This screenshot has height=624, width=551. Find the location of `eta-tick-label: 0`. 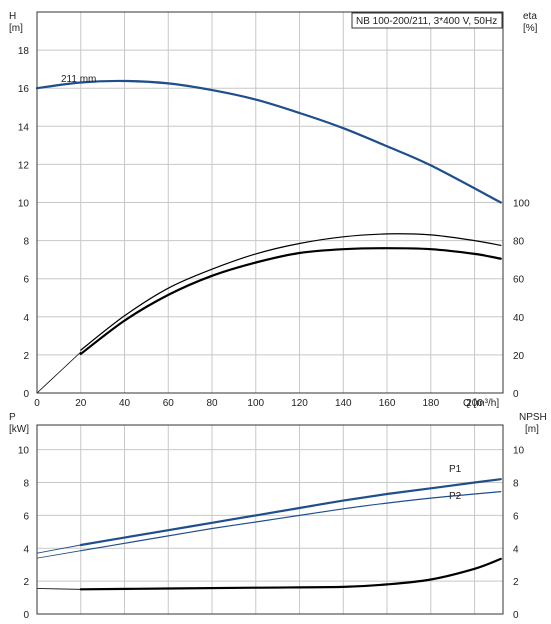

eta-tick-label: 0 is located at coordinates (516, 394).